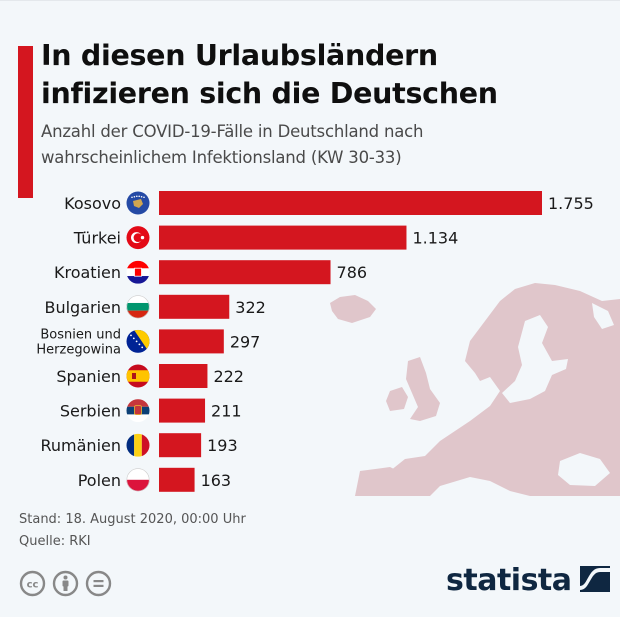  What do you see at coordinates (138, 480) in the screenshot?
I see `poland-flag-icon` at bounding box center [138, 480].